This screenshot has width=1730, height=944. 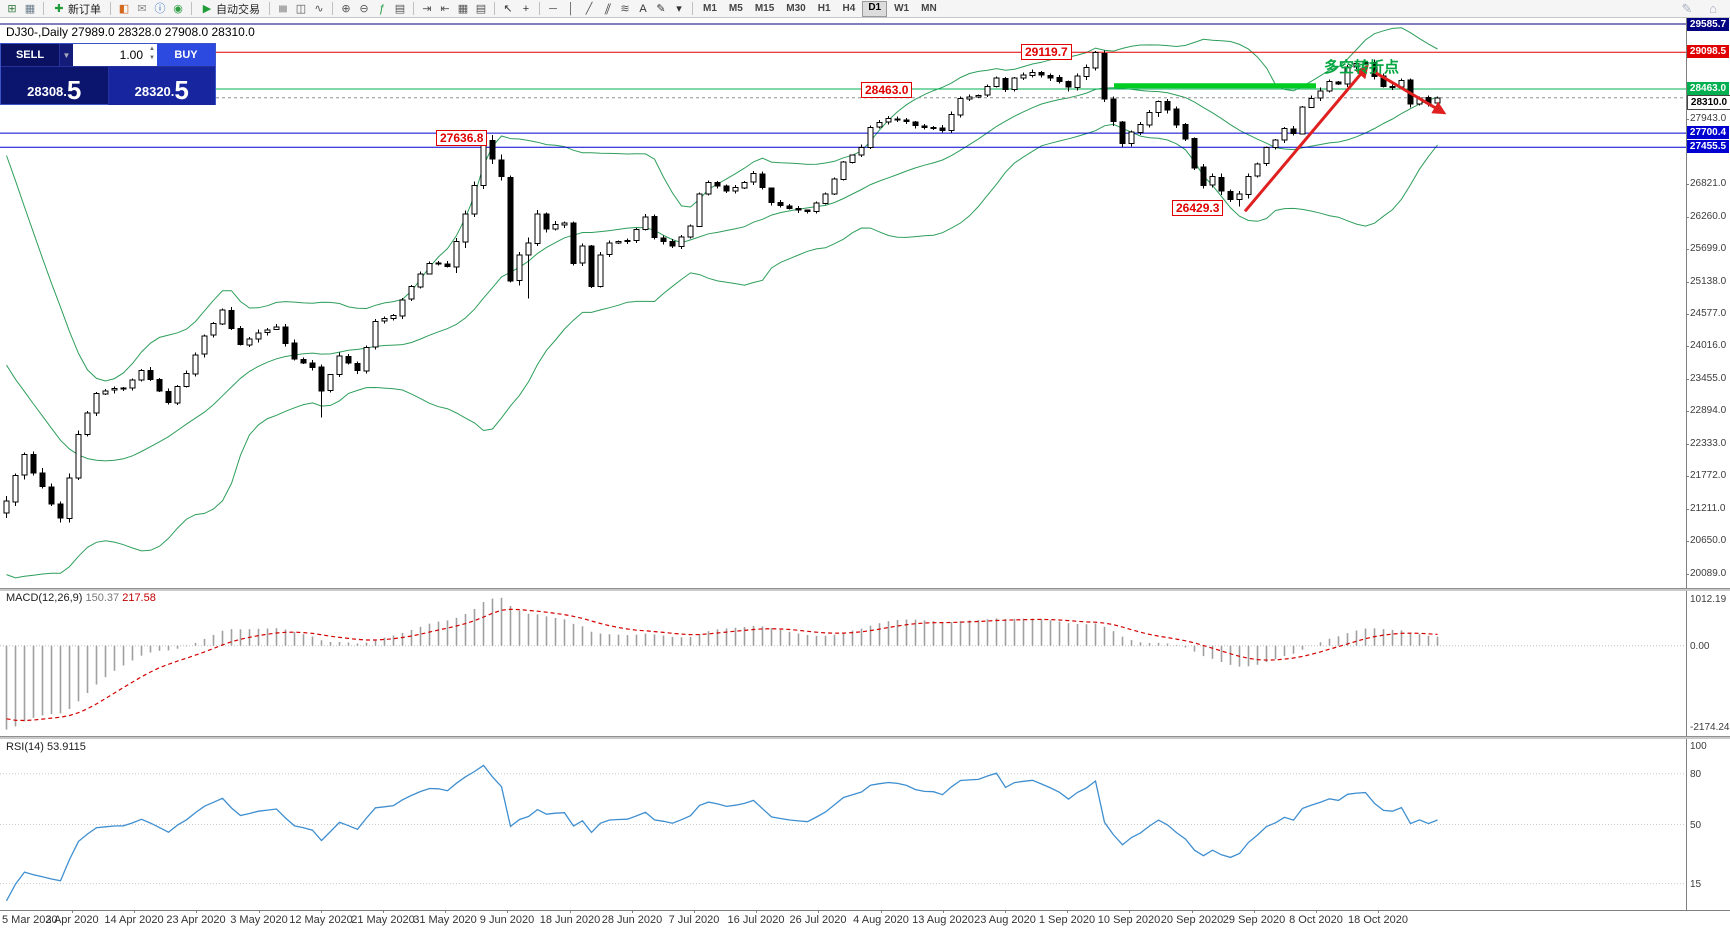 I want to click on price-axis-label: 21211.0, so click(x=1708, y=508).